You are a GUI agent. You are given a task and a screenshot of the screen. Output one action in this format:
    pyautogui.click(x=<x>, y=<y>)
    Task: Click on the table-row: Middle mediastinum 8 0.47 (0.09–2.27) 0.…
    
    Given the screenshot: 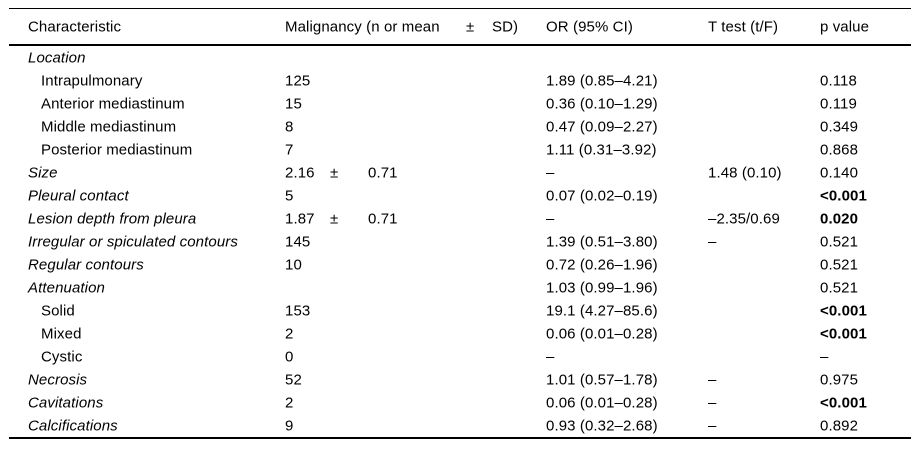 What is the action you would take?
    pyautogui.click(x=460, y=126)
    